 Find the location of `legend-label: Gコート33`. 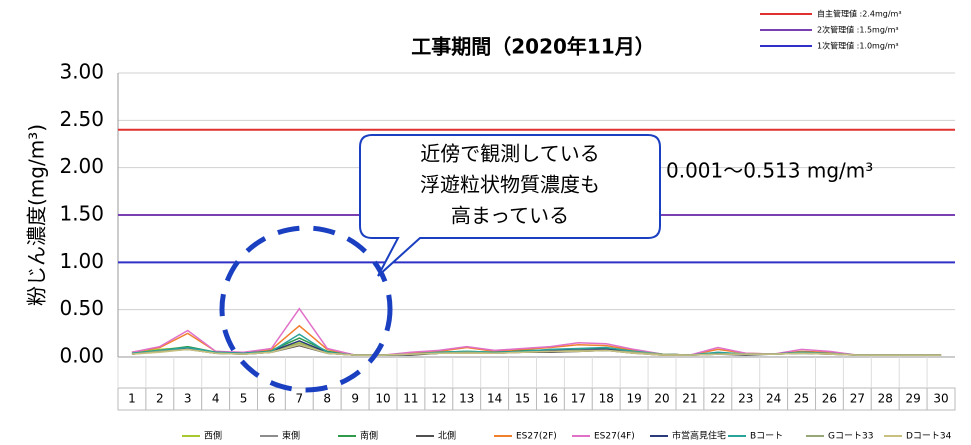

legend-label: Gコート33 is located at coordinates (850, 437).